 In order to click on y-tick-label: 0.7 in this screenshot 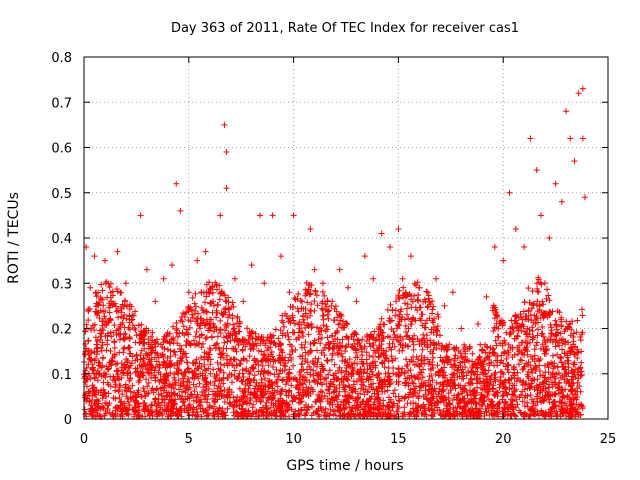, I will do `click(61, 103)`.